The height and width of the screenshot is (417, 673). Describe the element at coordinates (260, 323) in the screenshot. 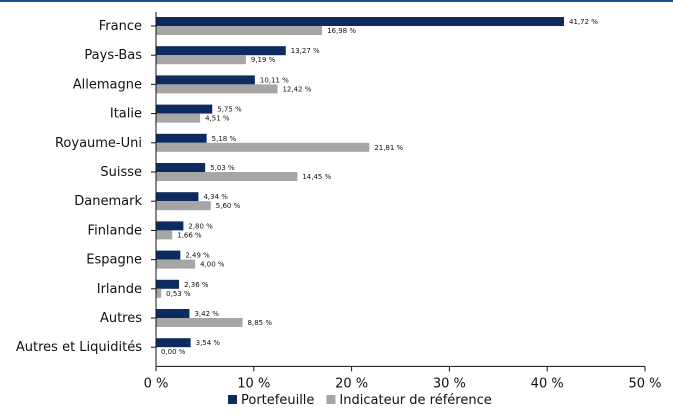

I see `value-label: 8,85 %` at that location.